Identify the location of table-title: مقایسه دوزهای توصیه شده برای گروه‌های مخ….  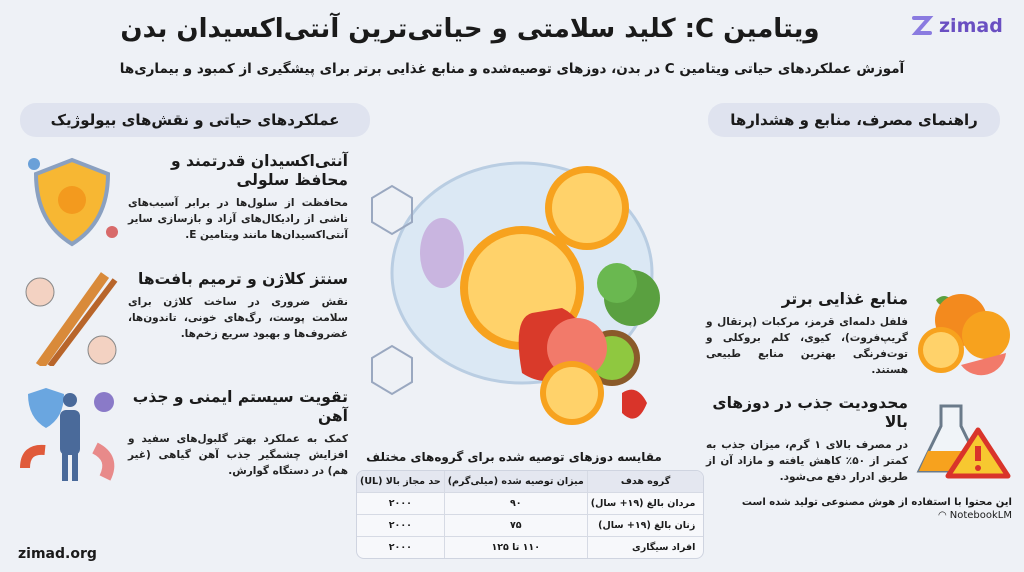
(514, 457).